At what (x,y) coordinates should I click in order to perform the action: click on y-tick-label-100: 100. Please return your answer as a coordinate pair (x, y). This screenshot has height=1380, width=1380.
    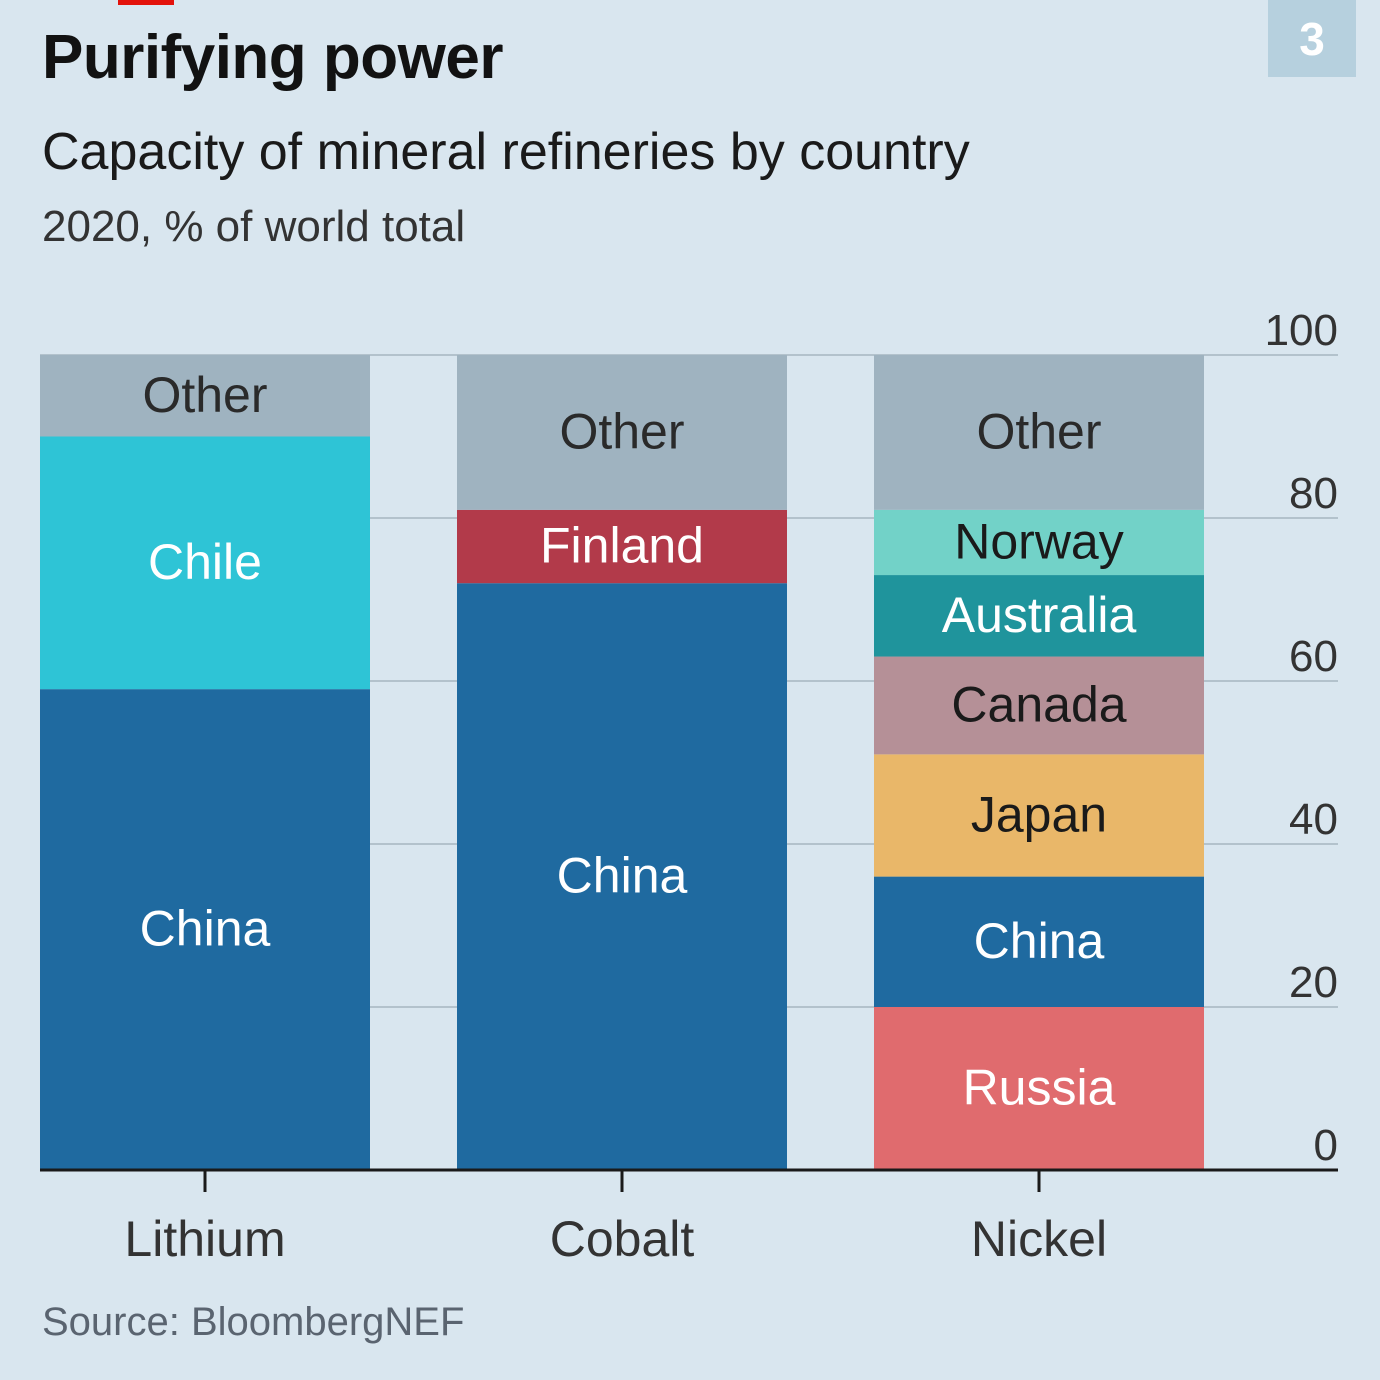
    Looking at the image, I should click on (1301, 330).